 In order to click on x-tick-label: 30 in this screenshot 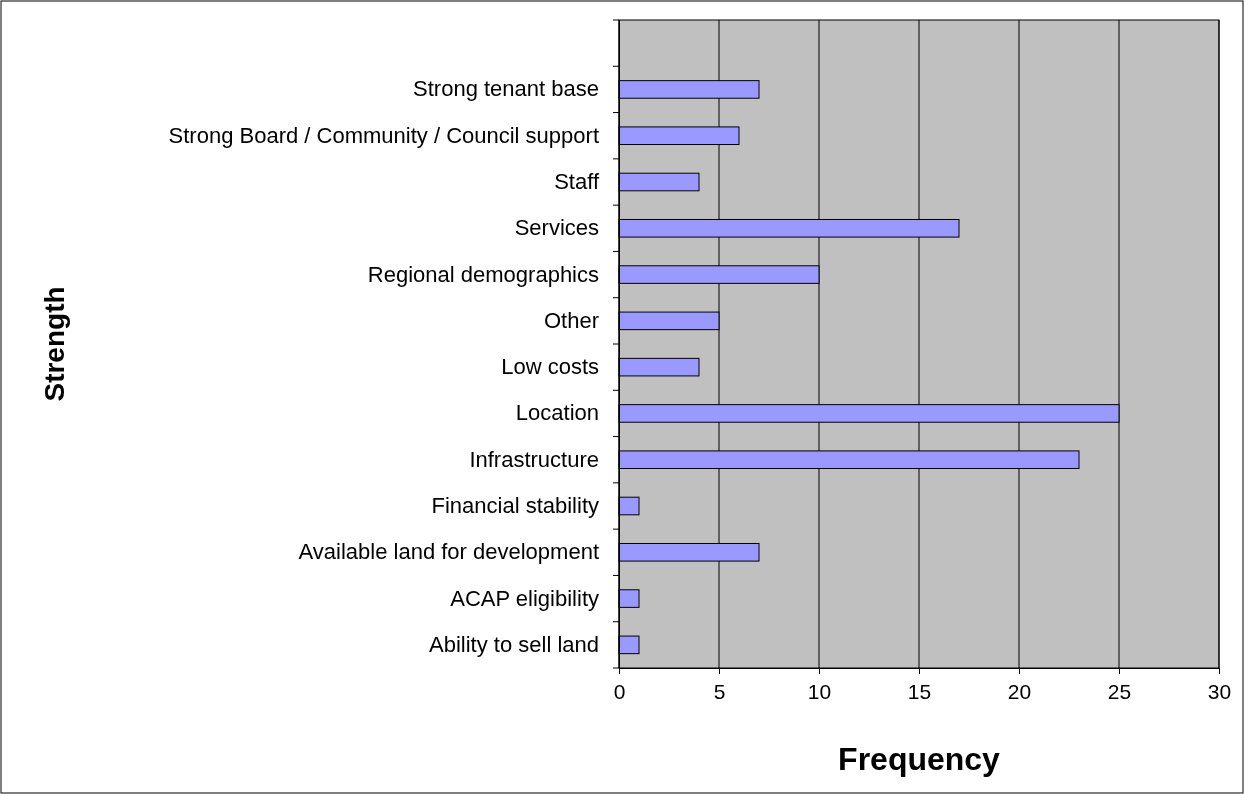, I will do `click(1219, 691)`.